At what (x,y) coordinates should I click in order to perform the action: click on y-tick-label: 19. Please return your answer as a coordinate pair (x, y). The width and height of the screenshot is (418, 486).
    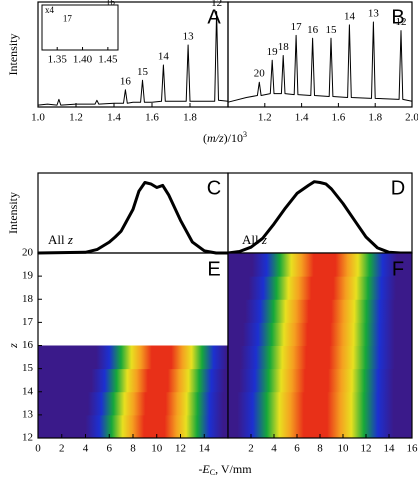
    Looking at the image, I should click on (28, 276).